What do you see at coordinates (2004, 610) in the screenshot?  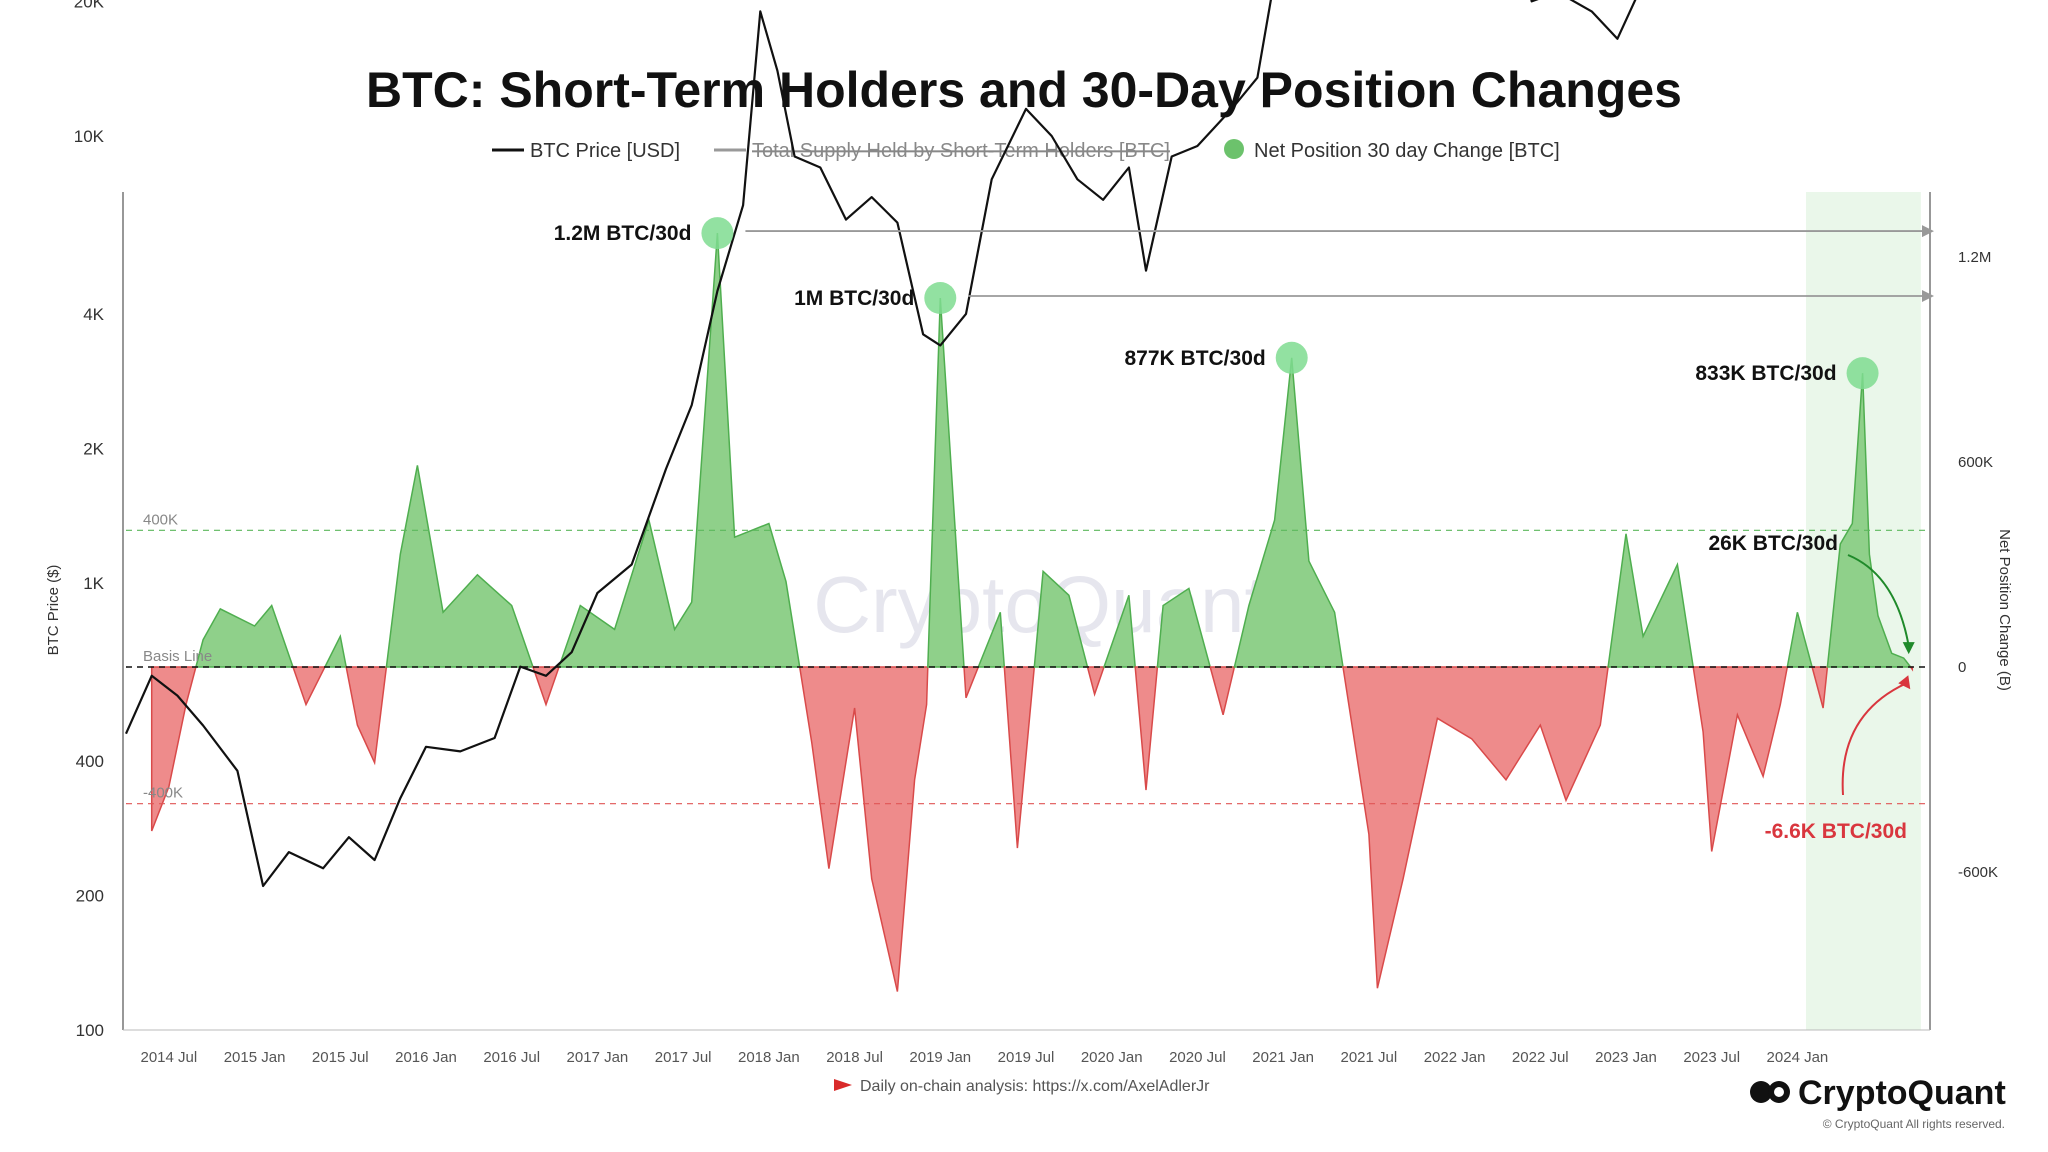 I see `right-axis-label: Net Position Change (B)` at bounding box center [2004, 610].